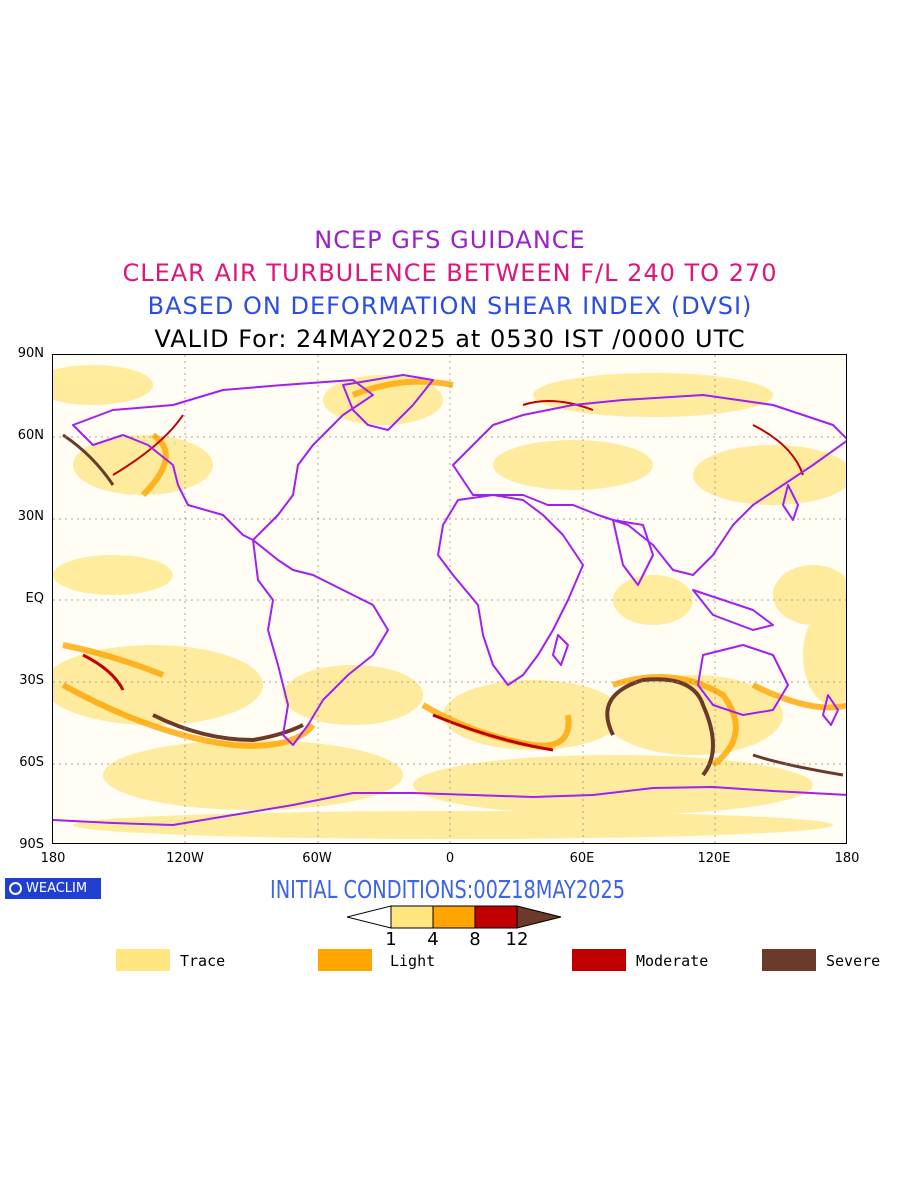  Describe the element at coordinates (450, 858) in the screenshot. I see `lon-label-0: 0` at that location.